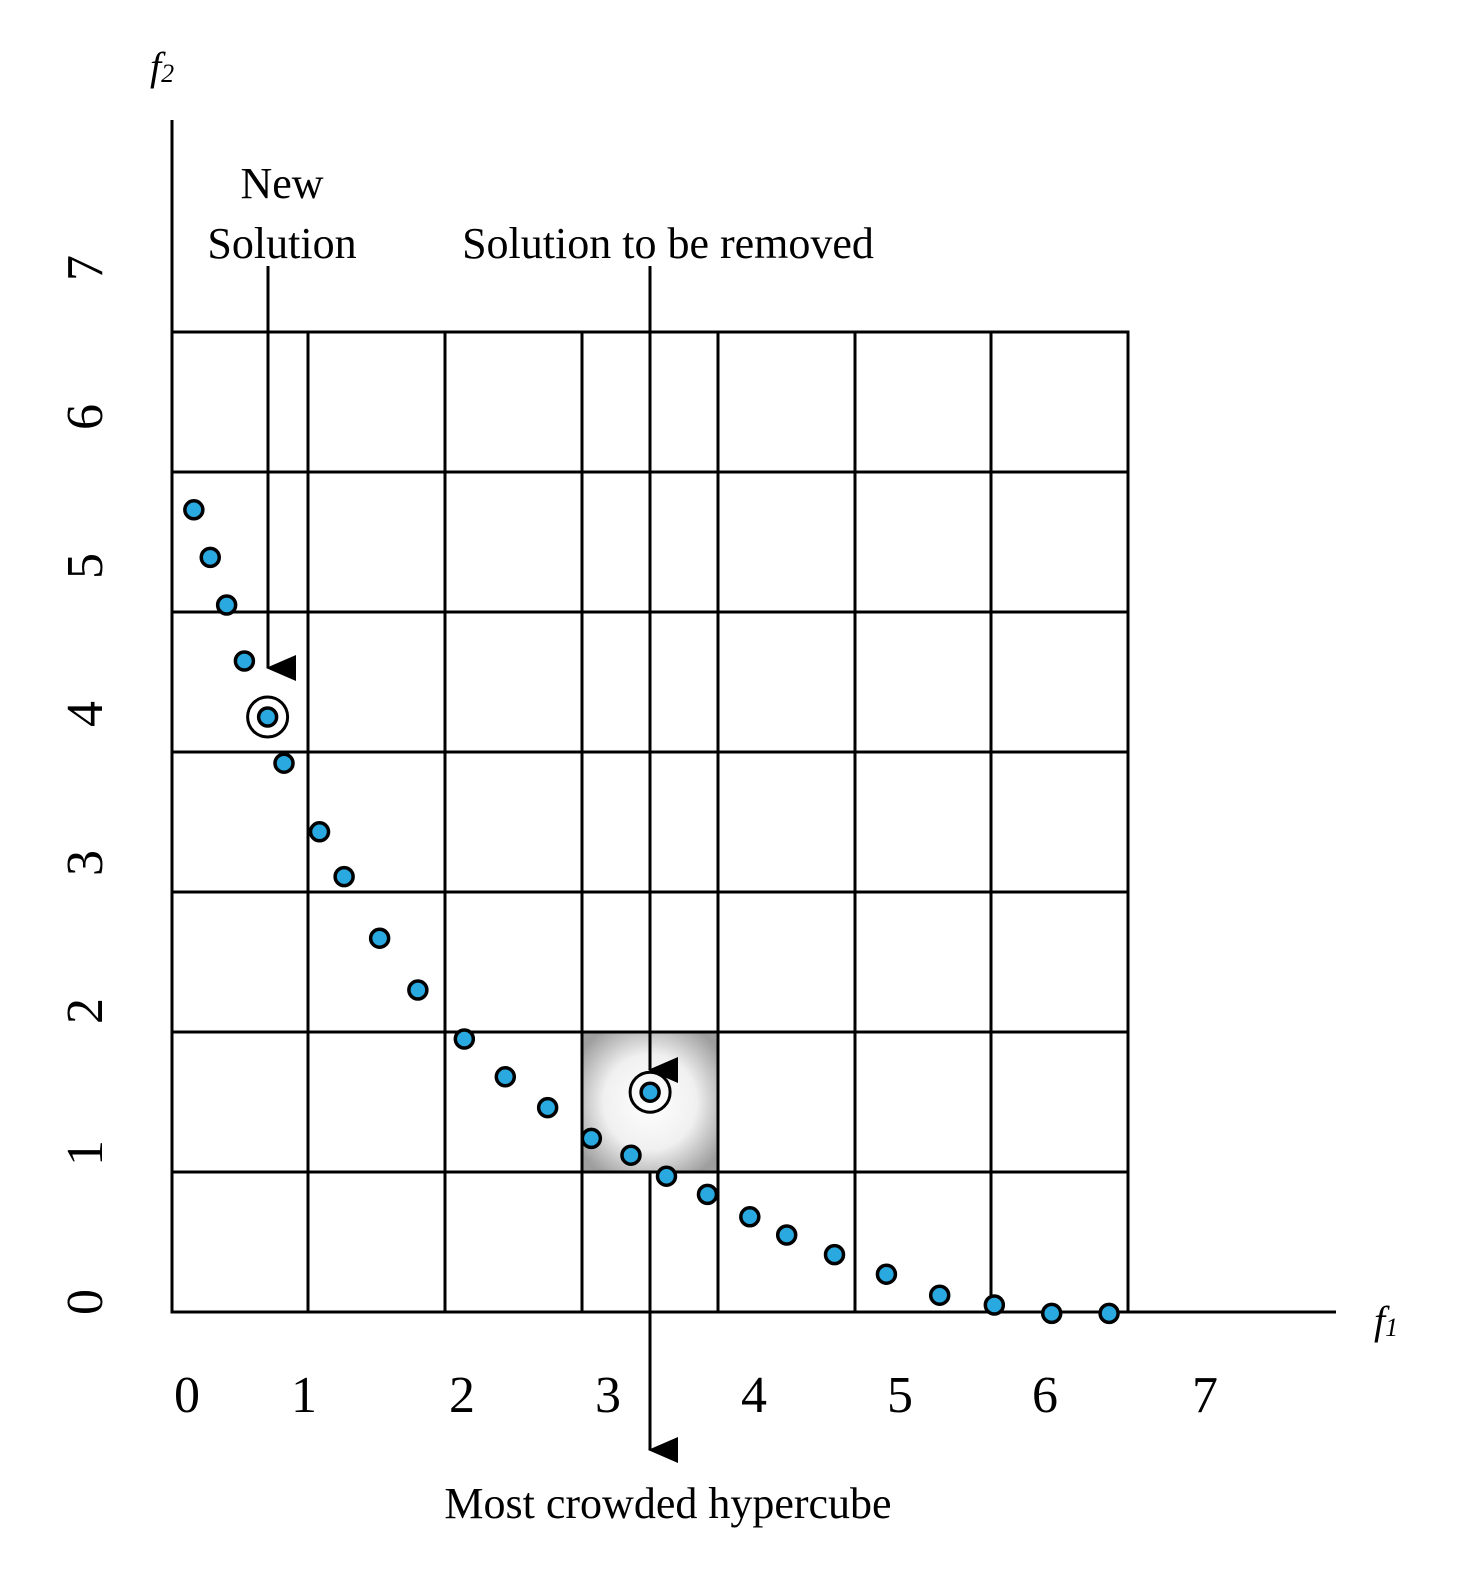 The image size is (1472, 1588). I want to click on removed-solution-ring, so click(650, 1092).